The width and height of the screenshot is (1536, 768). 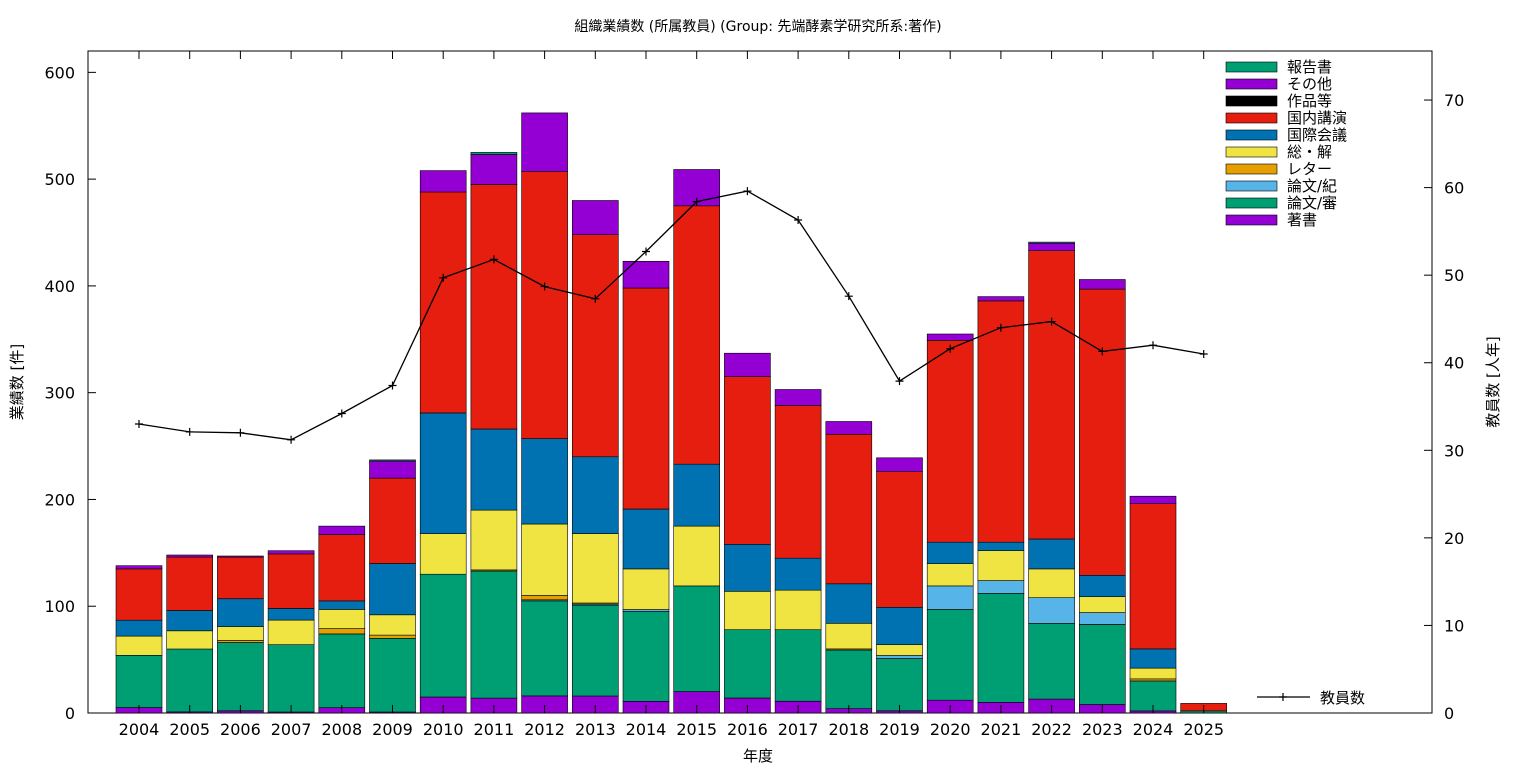 What do you see at coordinates (291, 729) in the screenshot?
I see `x-tick-label: 2007` at bounding box center [291, 729].